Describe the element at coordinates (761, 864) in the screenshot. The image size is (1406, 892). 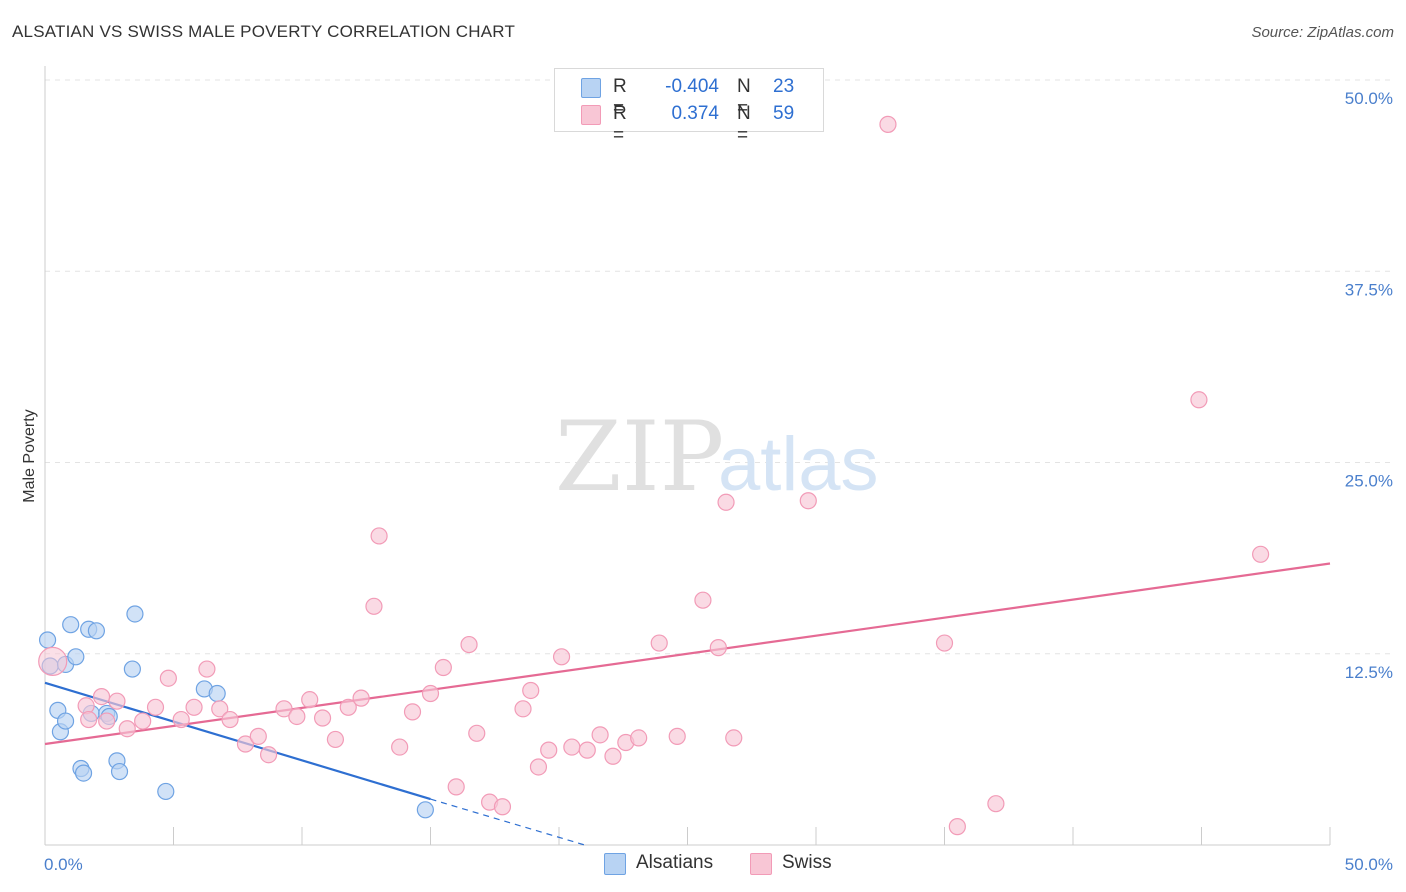
I see `swiss-legend-swatch` at that location.